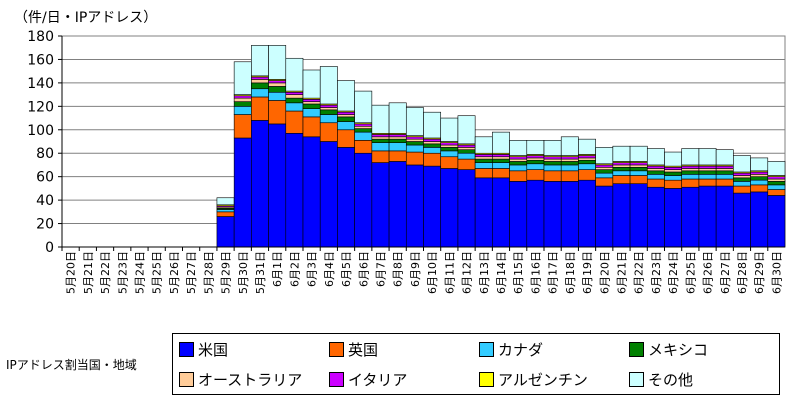 The height and width of the screenshot is (402, 800). Describe the element at coordinates (40, 131) in the screenshot. I see `y-tick-label: 100` at that location.